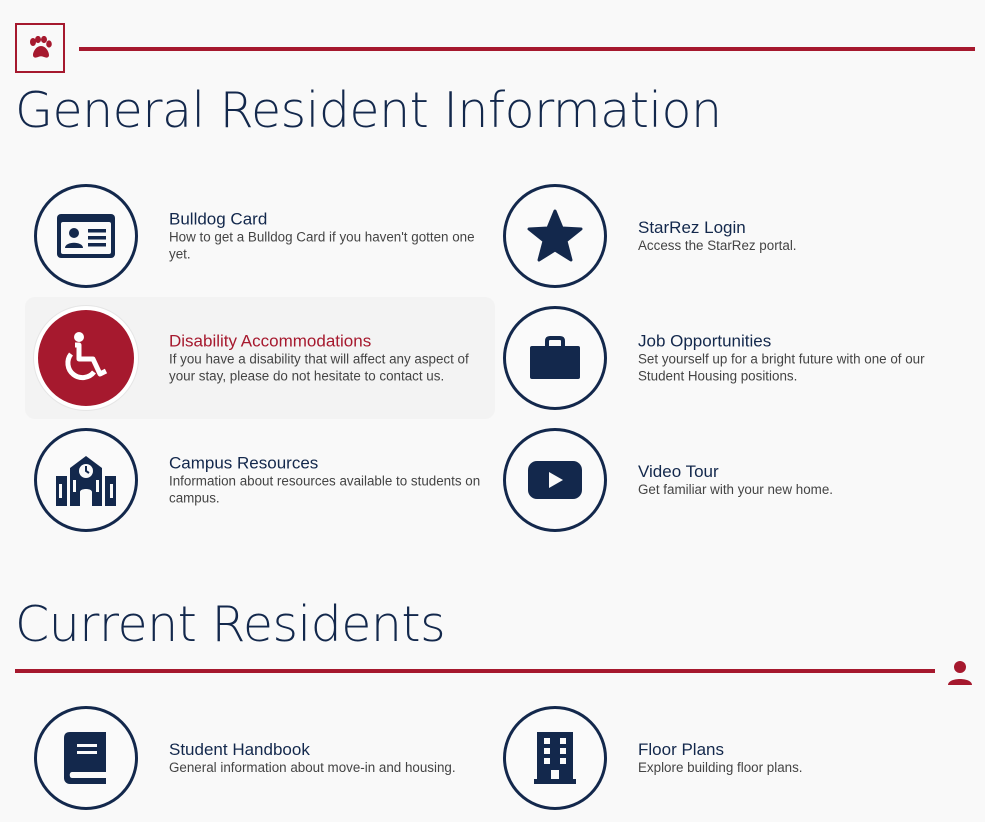 Image resolution: width=985 pixels, height=822 pixels. I want to click on section-title-current: Current Residents, so click(230, 624).